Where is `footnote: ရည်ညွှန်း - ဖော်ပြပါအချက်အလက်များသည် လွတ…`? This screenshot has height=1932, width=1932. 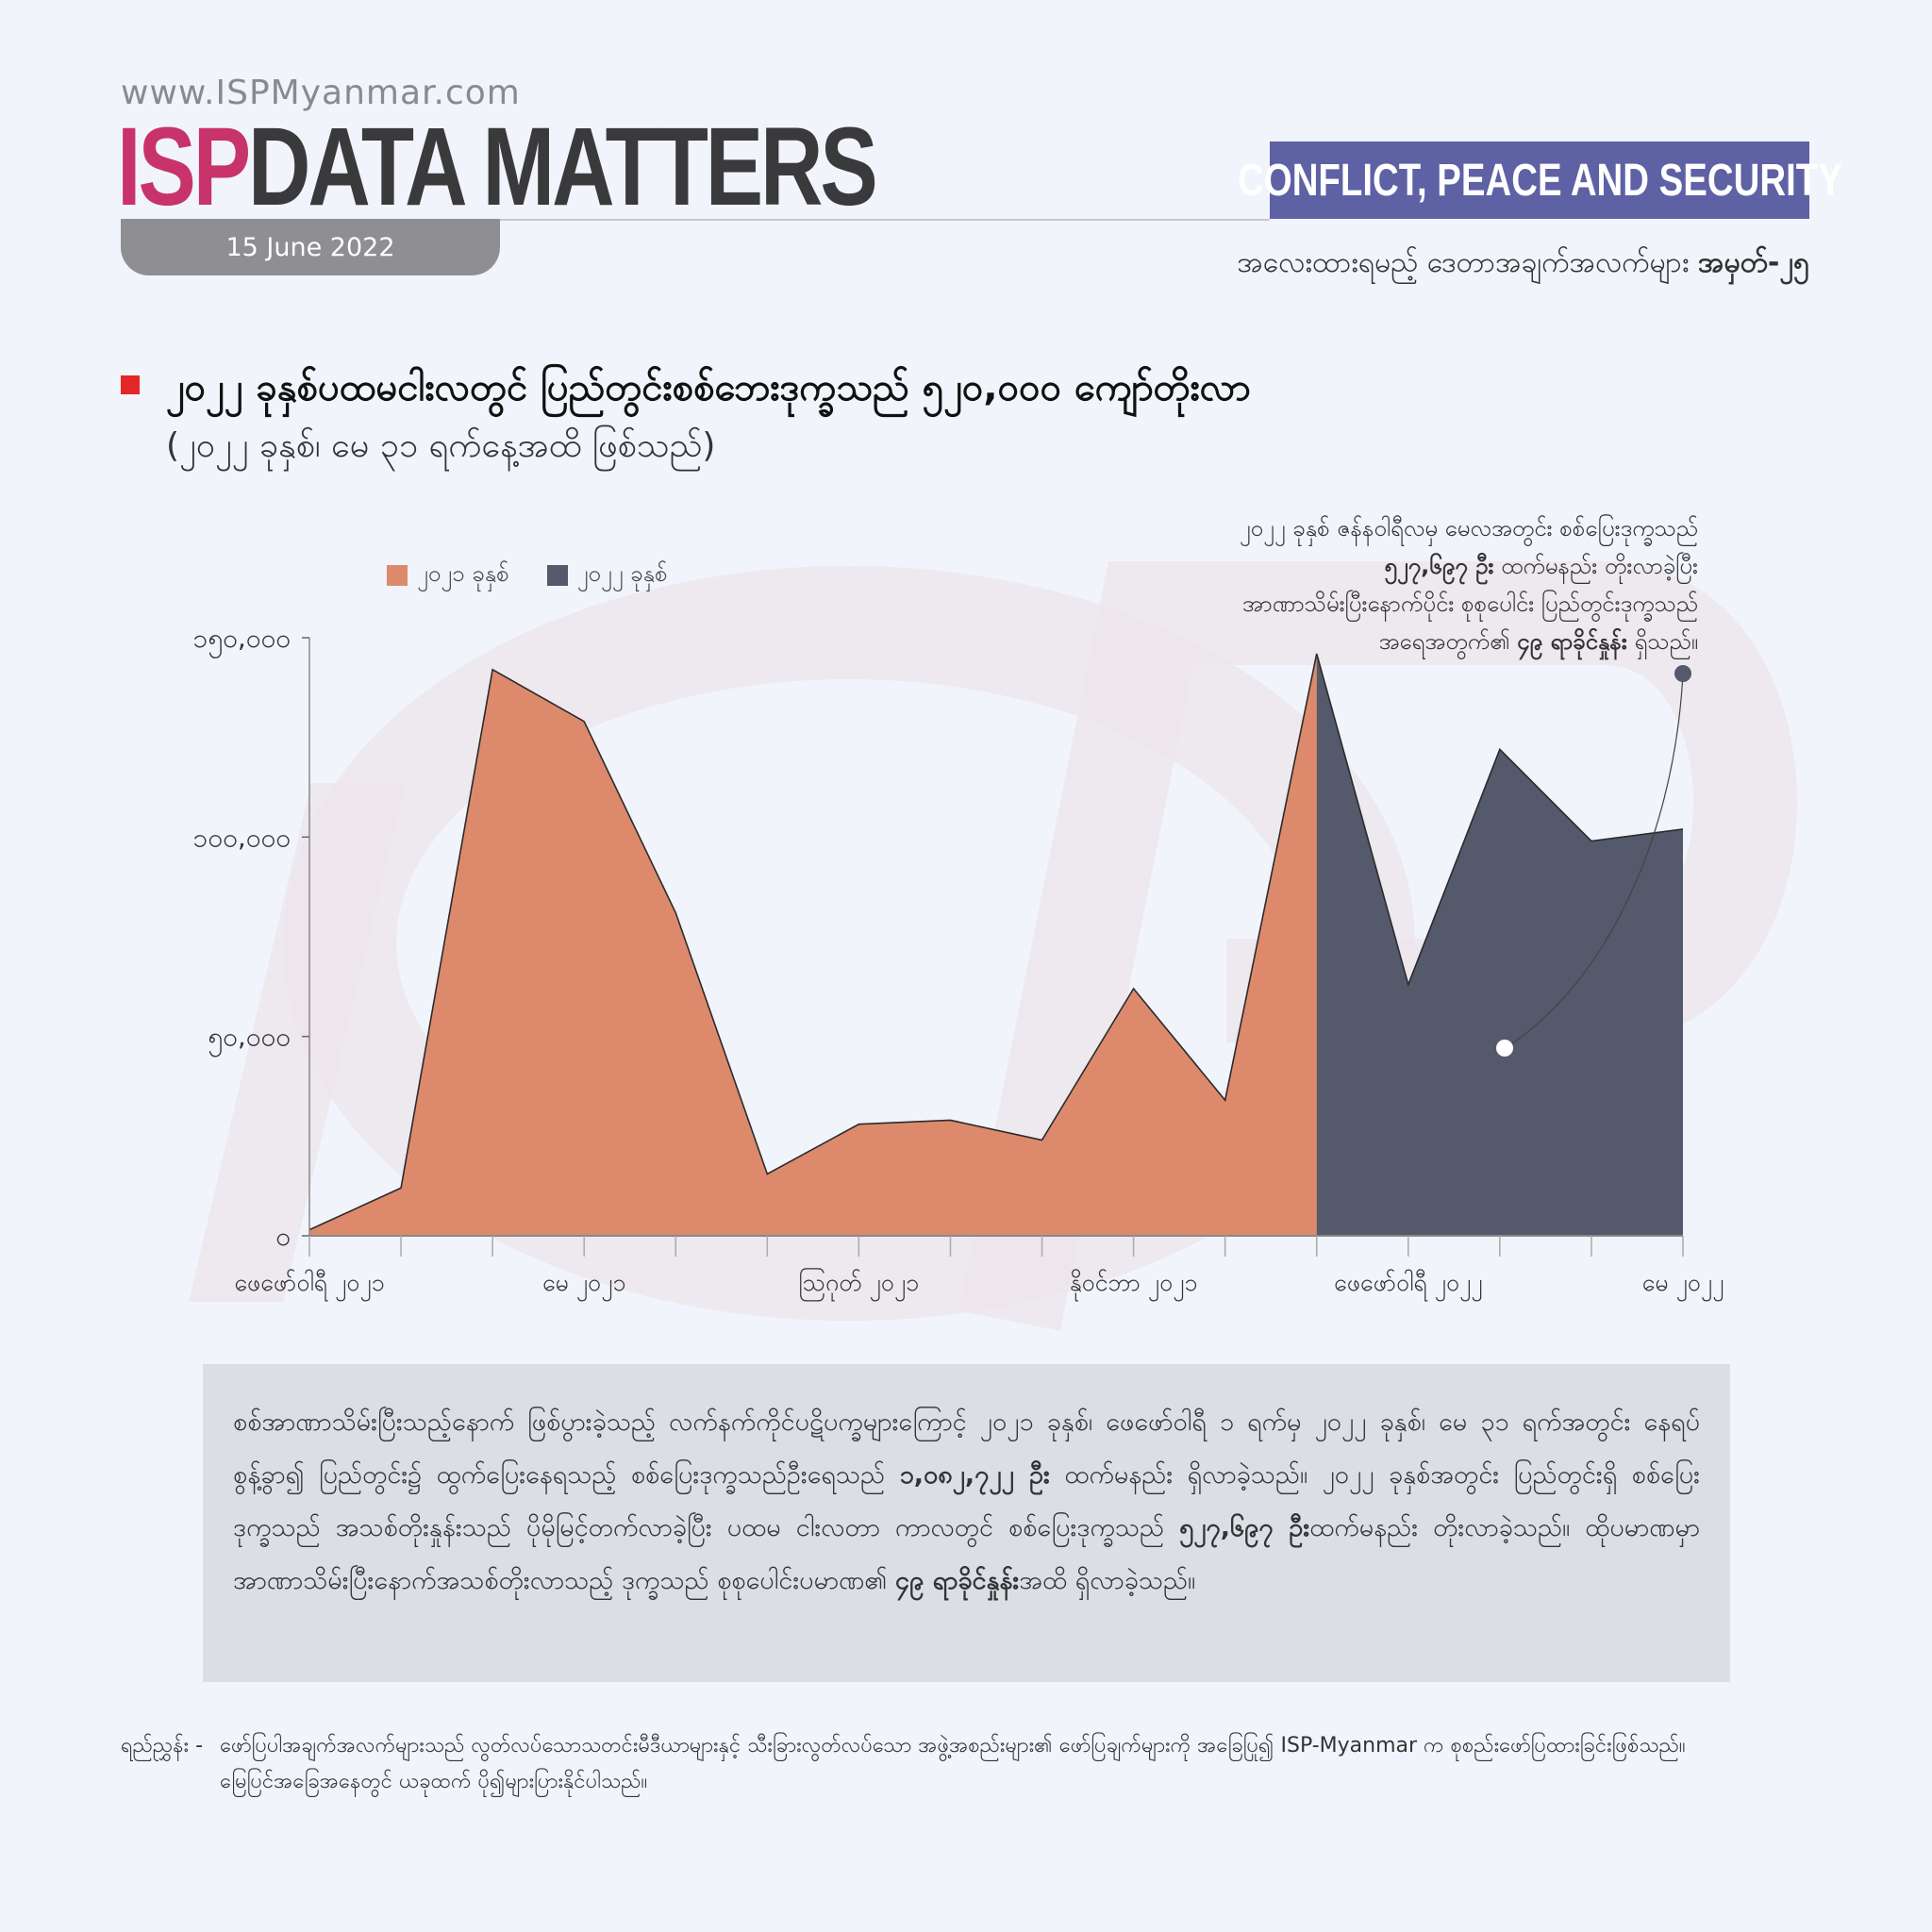
footnote: ရည်ညွှန်း - ဖော်ပြပါအချက်အလက်များသည် လွတ… is located at coordinates (927, 1764).